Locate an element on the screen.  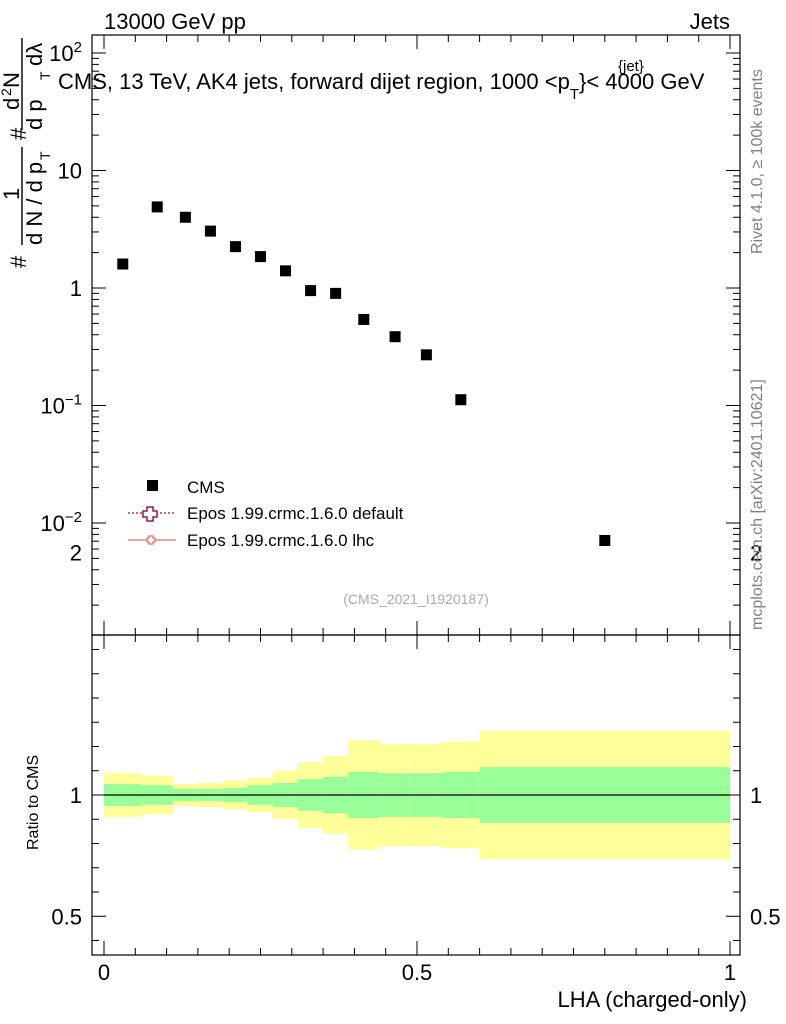
main-ytick-label: 10² is located at coordinates (65, 52).